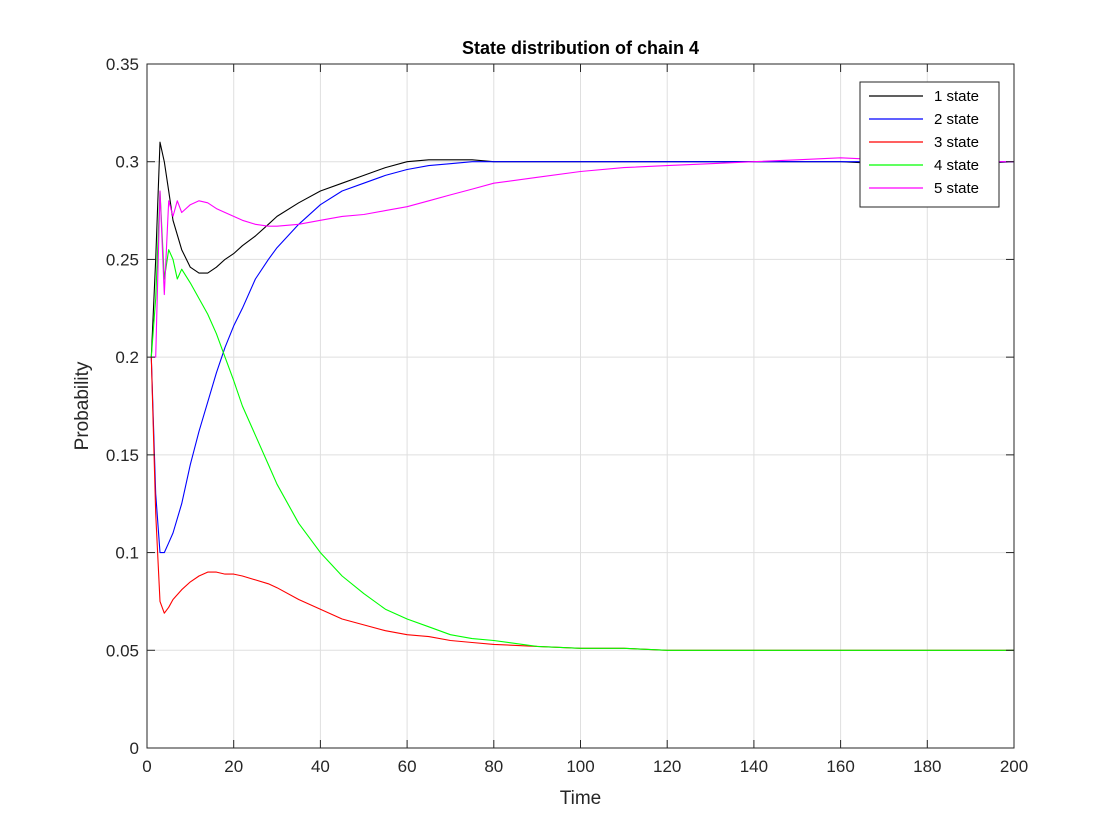 This screenshot has height=840, width=1120. I want to click on x-tick-label: 140, so click(754, 766).